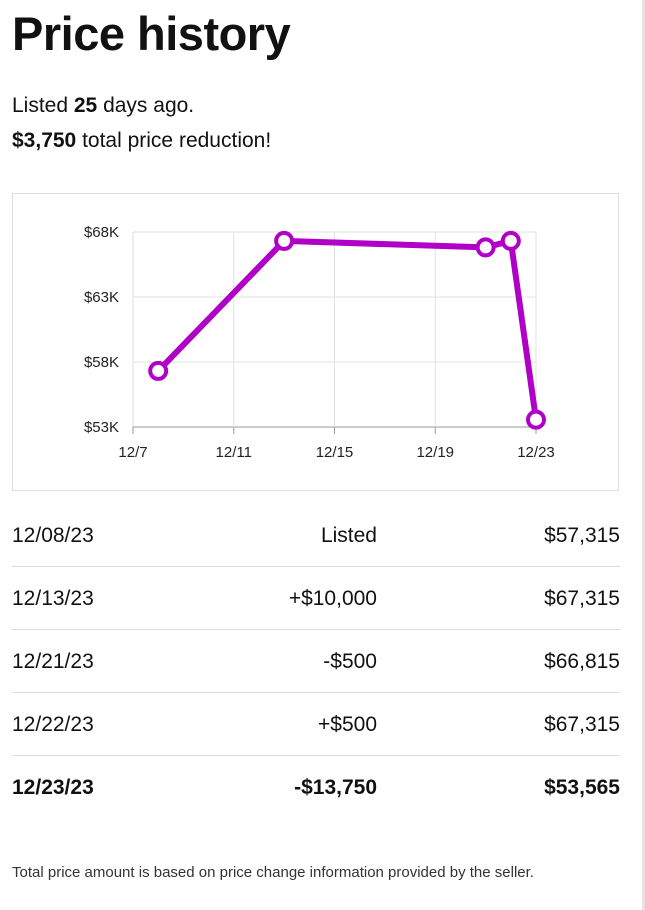  What do you see at coordinates (53, 598) in the screenshot?
I see `row-date: 12/13/23` at bounding box center [53, 598].